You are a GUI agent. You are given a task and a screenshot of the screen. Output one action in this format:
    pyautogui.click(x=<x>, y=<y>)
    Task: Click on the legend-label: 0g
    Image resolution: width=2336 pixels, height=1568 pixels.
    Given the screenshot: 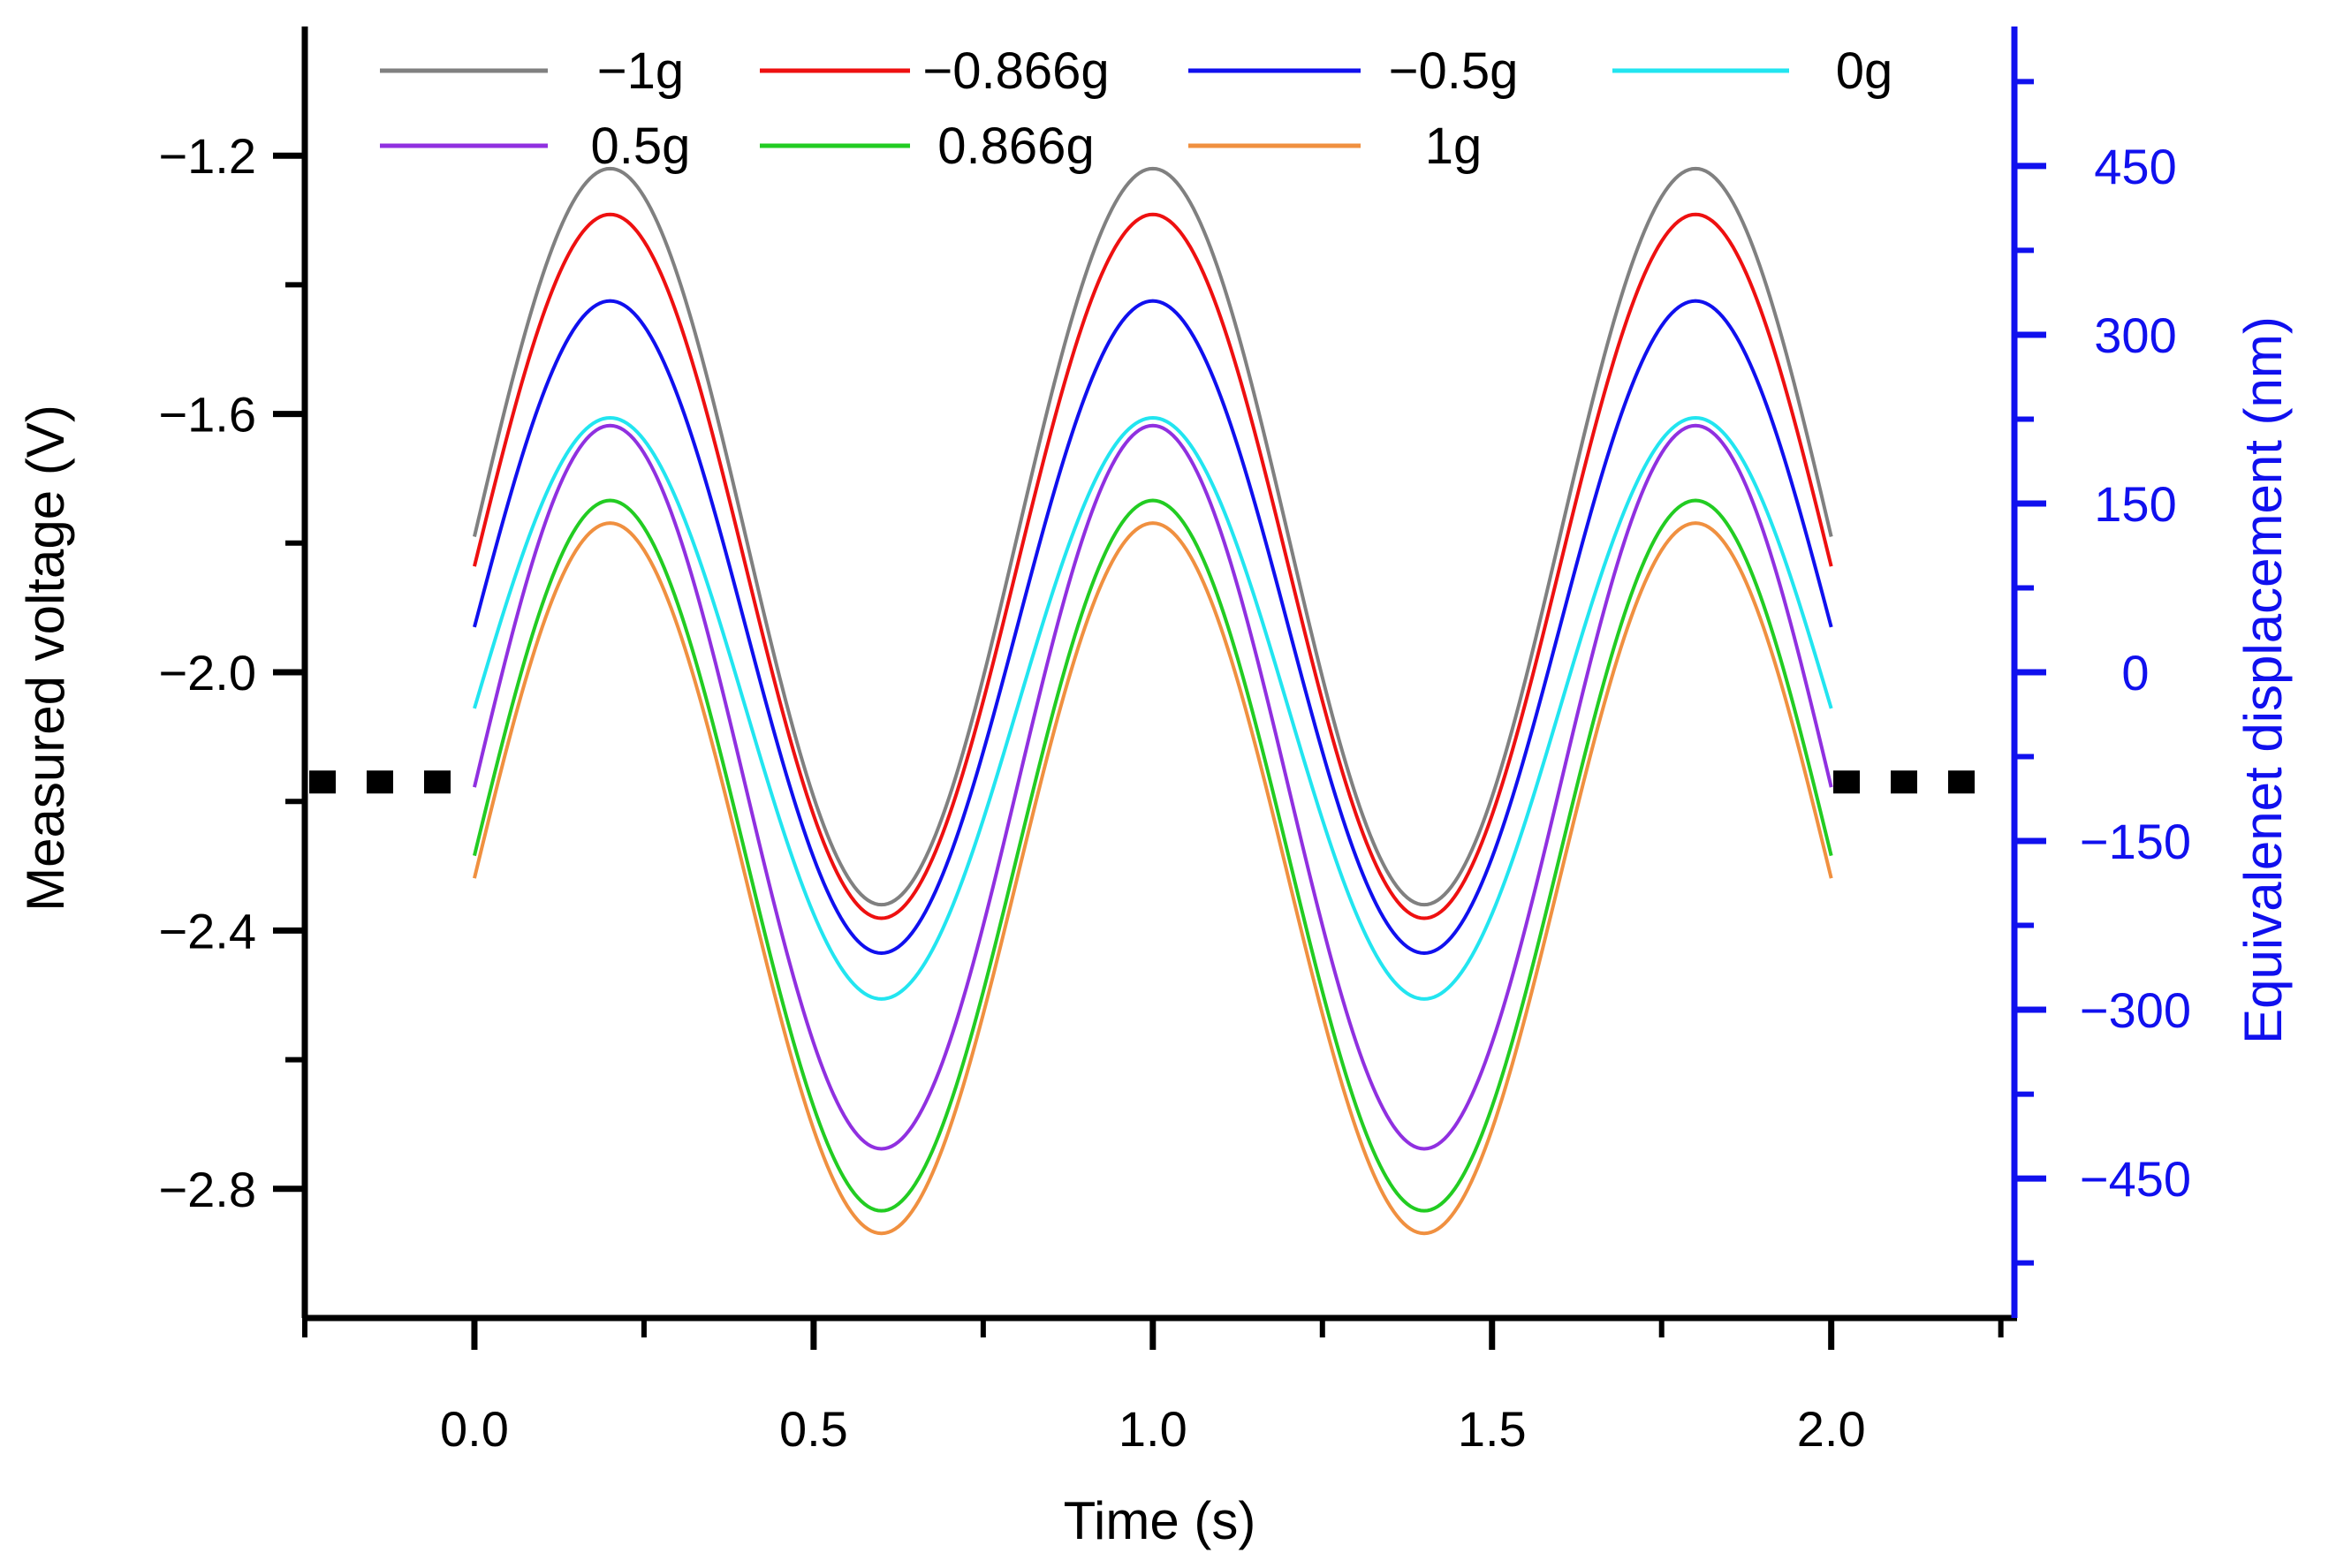 What is the action you would take?
    pyautogui.click(x=1864, y=71)
    